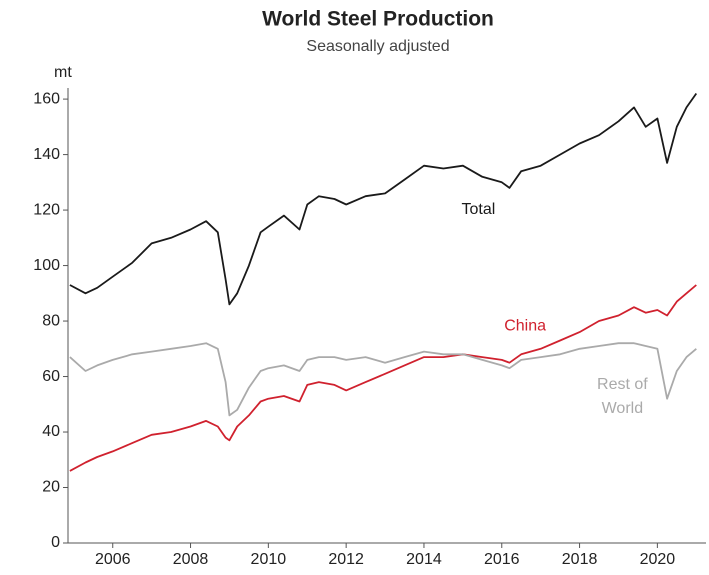 The image size is (709, 575). I want to click on y-tick-label: 160, so click(46, 98).